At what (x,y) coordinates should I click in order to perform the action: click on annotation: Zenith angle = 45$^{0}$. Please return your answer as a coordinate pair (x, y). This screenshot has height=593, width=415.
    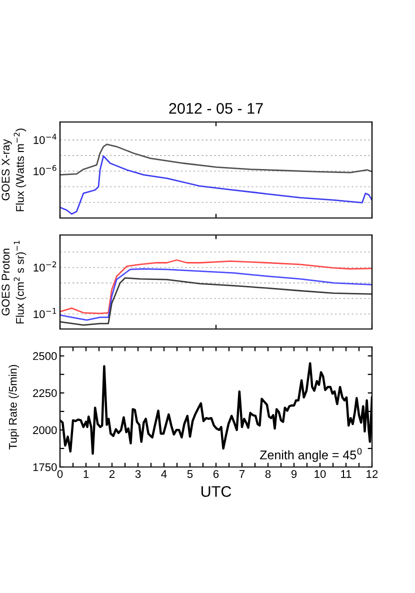
    Looking at the image, I should click on (311, 455).